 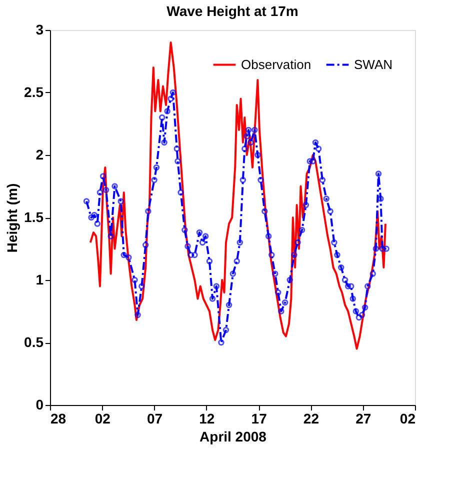 What do you see at coordinates (311, 418) in the screenshot?
I see `x-tick-label: 22` at bounding box center [311, 418].